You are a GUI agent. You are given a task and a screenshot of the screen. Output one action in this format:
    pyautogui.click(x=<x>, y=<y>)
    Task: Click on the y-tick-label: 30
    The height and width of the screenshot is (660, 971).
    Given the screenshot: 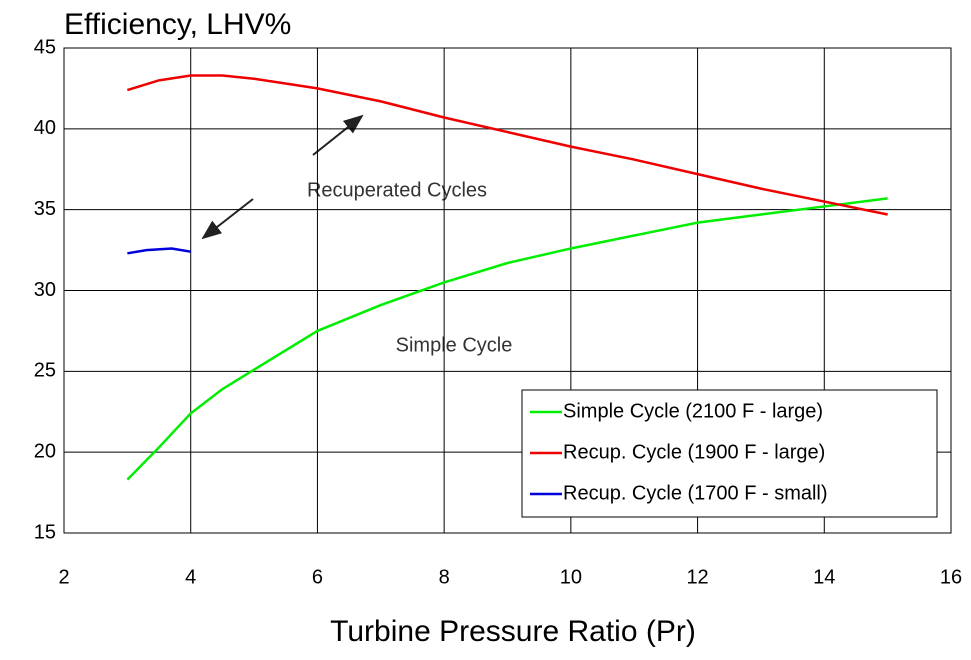 What is the action you would take?
    pyautogui.click(x=45, y=290)
    